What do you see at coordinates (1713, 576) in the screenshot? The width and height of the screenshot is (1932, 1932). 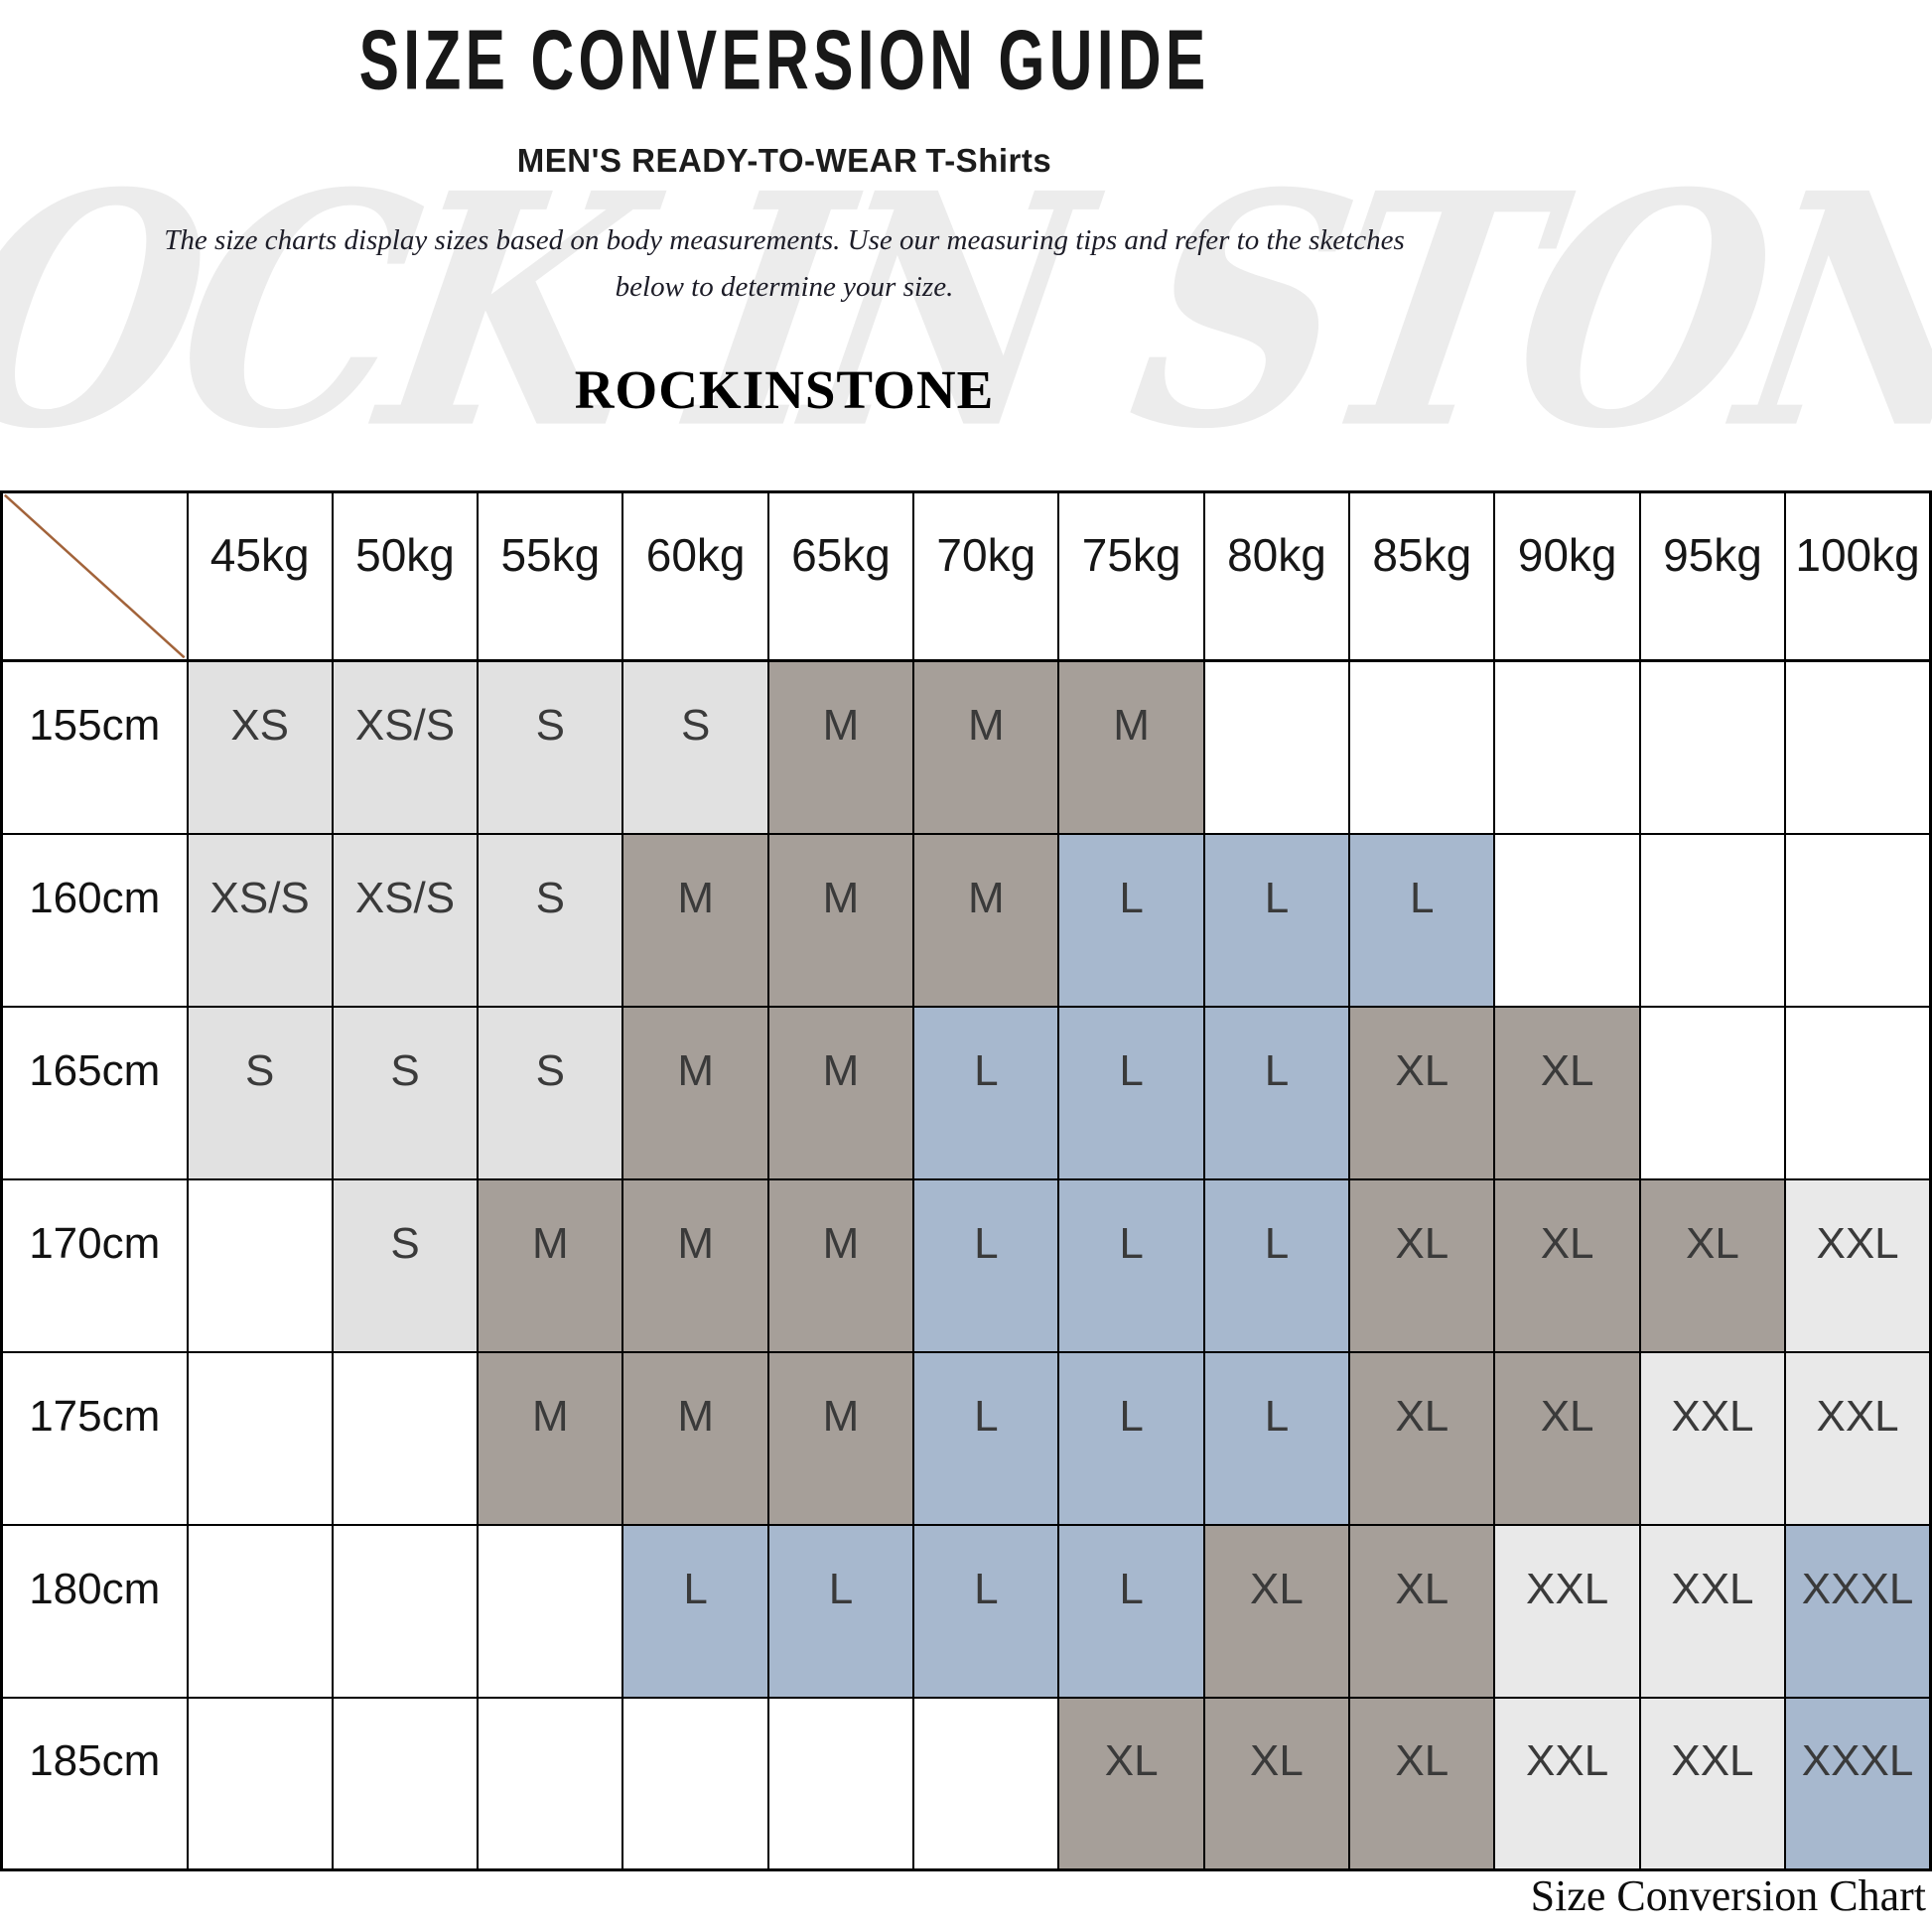 I see `weight-header-cell: 95kg` at bounding box center [1713, 576].